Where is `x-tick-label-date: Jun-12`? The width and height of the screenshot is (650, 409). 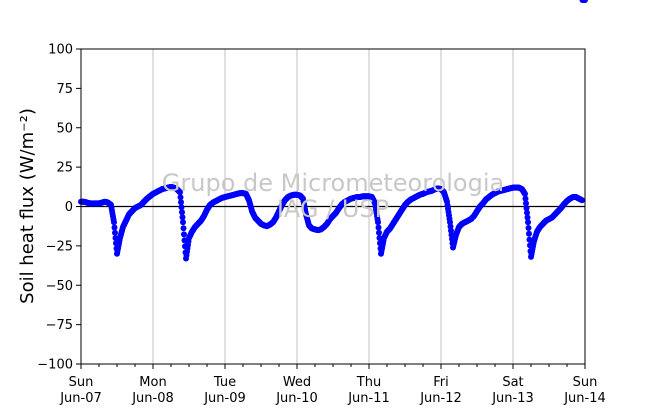
x-tick-label-date: Jun-12 is located at coordinates (440, 398).